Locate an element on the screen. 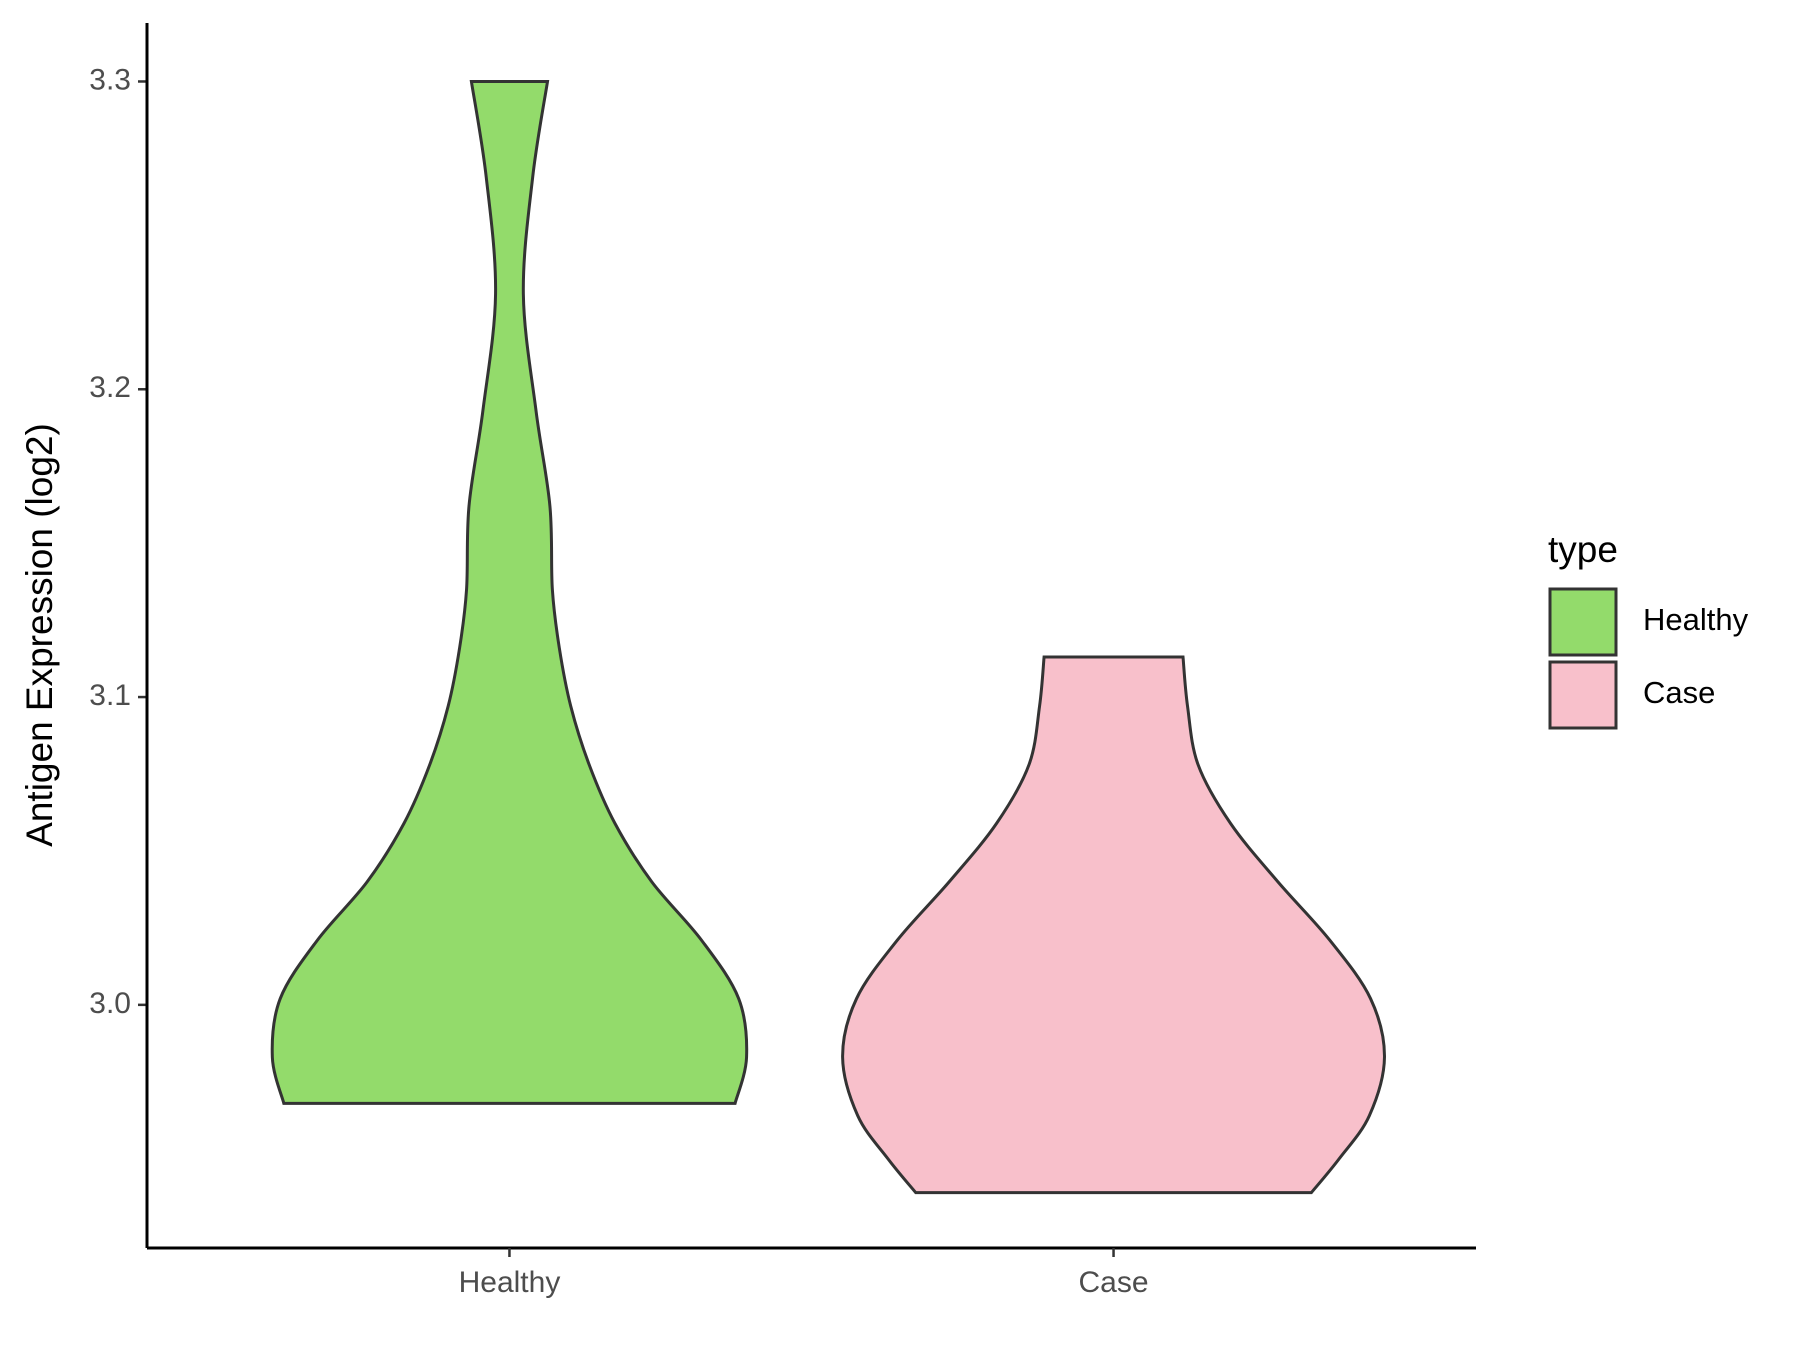  legend-label: Case is located at coordinates (1679, 692).